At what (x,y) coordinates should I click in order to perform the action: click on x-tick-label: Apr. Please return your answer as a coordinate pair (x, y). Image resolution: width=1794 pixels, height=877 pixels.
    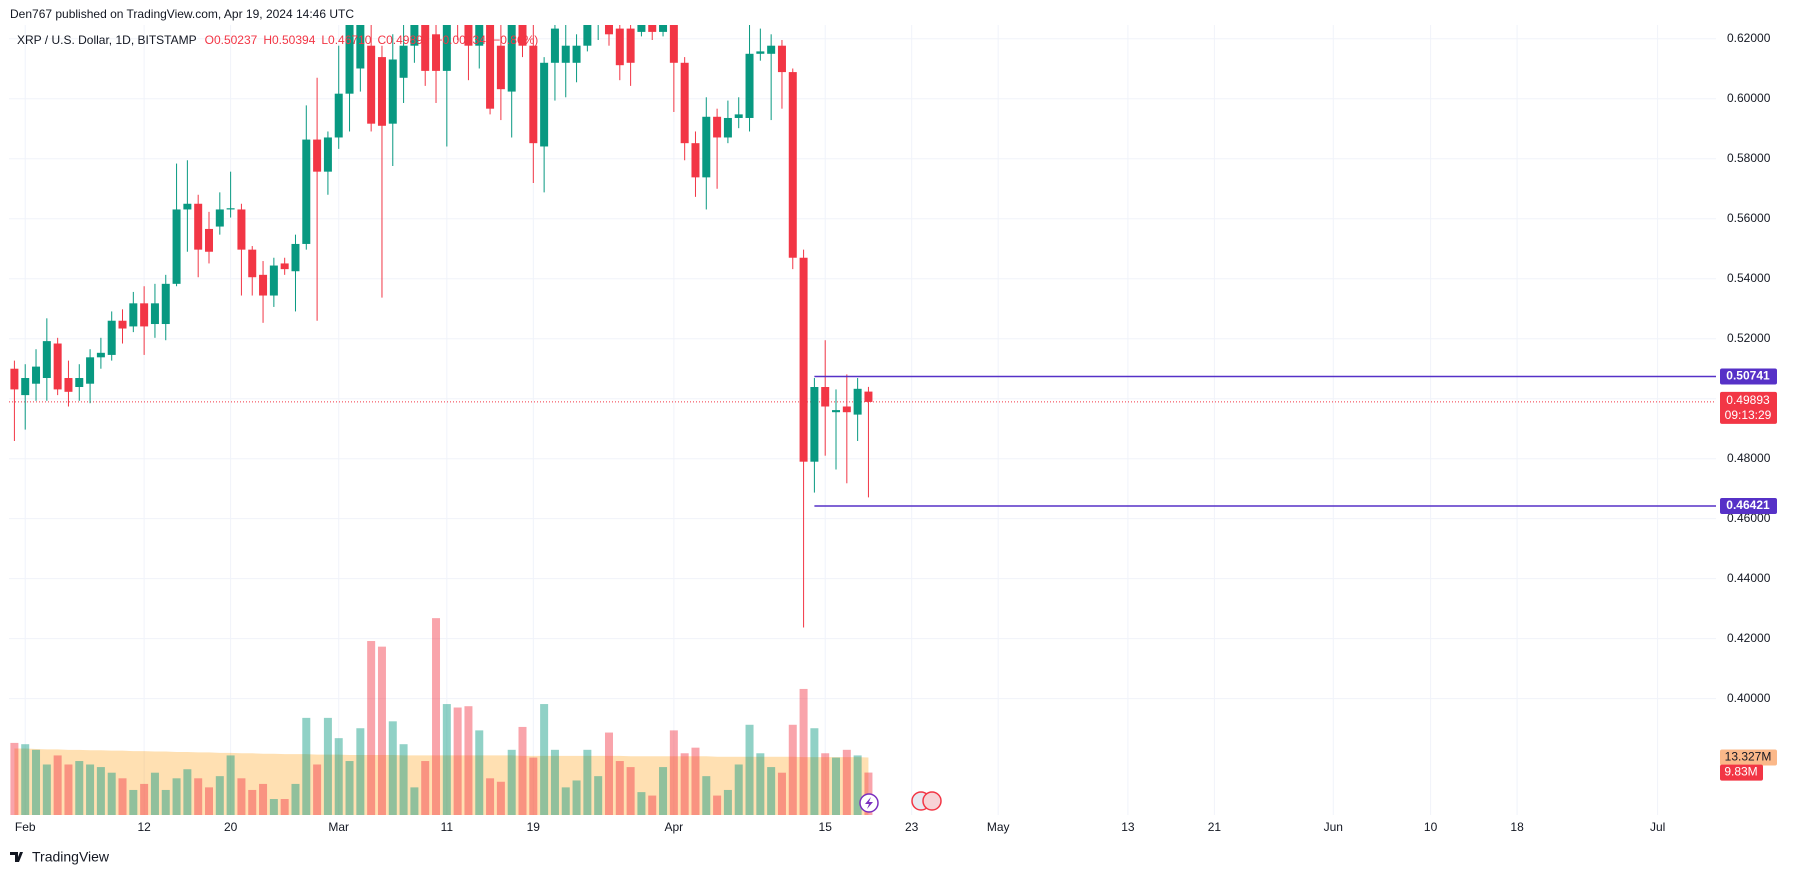
    Looking at the image, I should click on (674, 827).